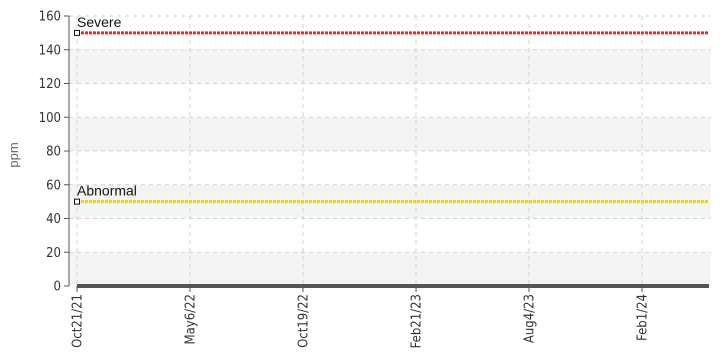 Image resolution: width=727 pixels, height=358 pixels. I want to click on y-tick-label: 0, so click(57, 287).